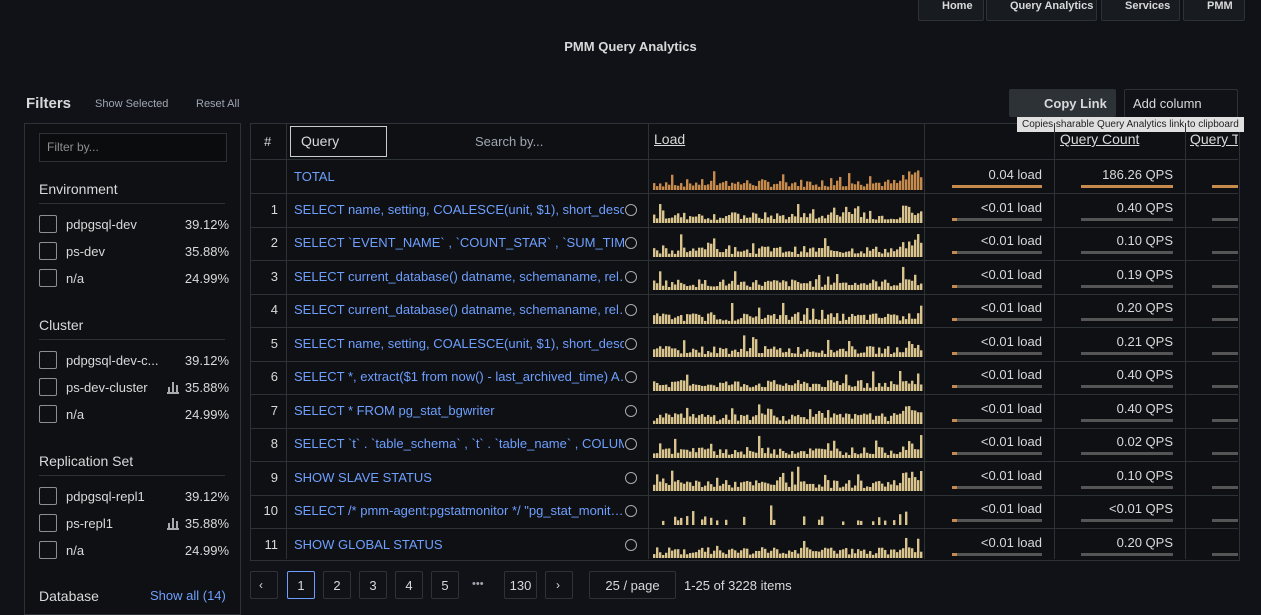 This screenshot has width=1261, height=615. Describe the element at coordinates (409, 585) in the screenshot. I see `page-button: 4` at that location.